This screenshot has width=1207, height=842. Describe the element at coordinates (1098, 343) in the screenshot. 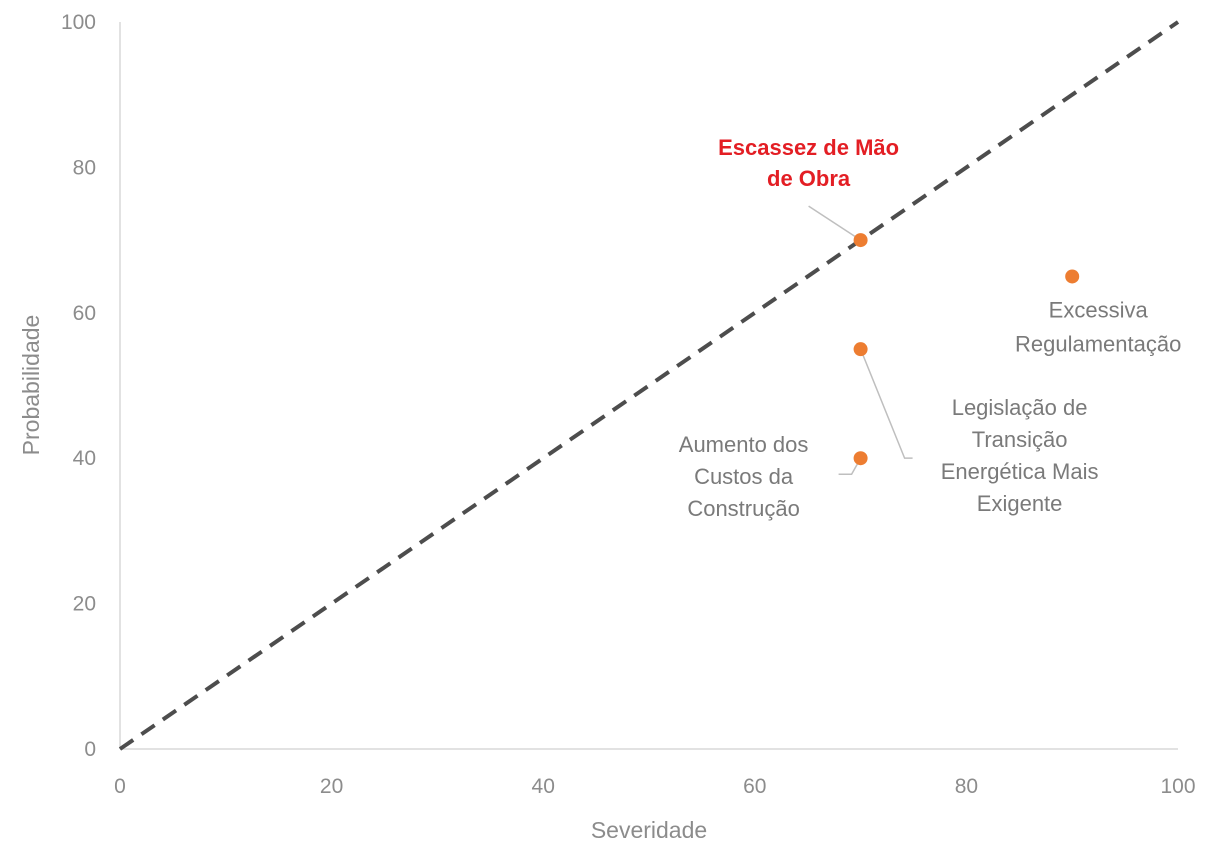

I see `point-label-line: Regulamentação` at that location.